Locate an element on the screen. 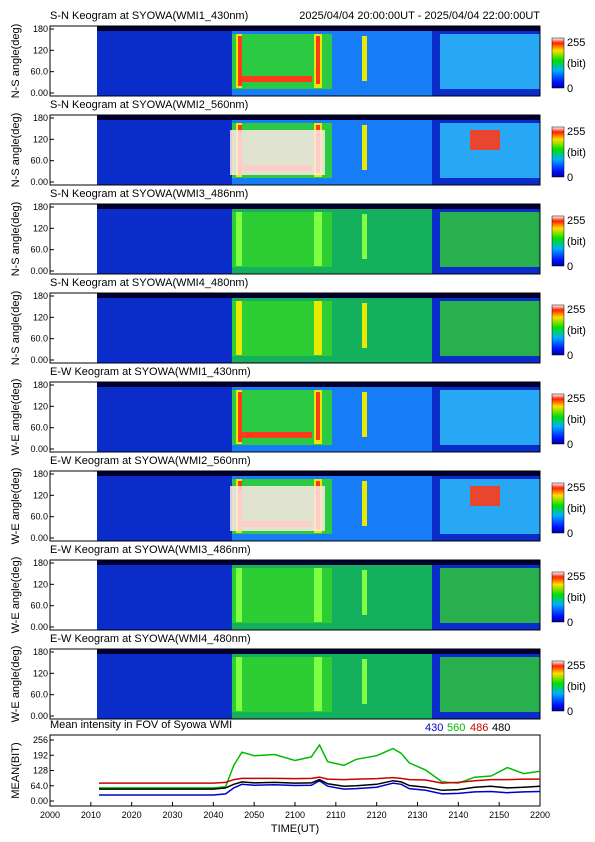 This screenshot has width=595, height=842. x-tick-label: 2120 is located at coordinates (377, 815).